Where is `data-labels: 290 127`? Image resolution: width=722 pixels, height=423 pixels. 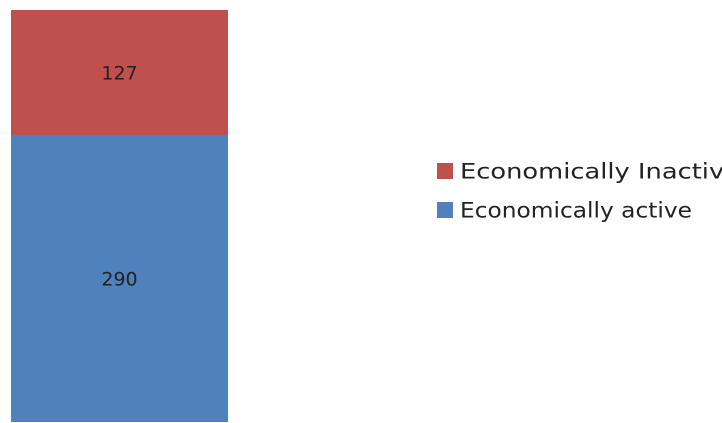 data-labels: 290 127 is located at coordinates (119, 177).